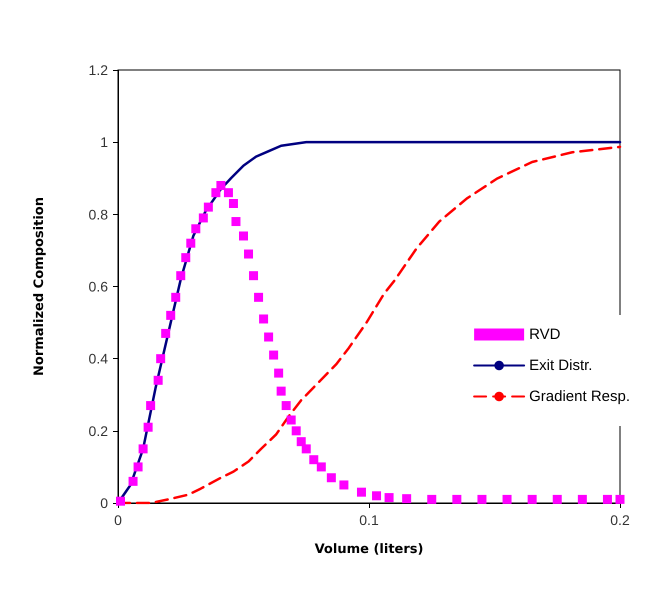 The image size is (656, 613). I want to click on x-tick-label: 0, so click(118, 520).